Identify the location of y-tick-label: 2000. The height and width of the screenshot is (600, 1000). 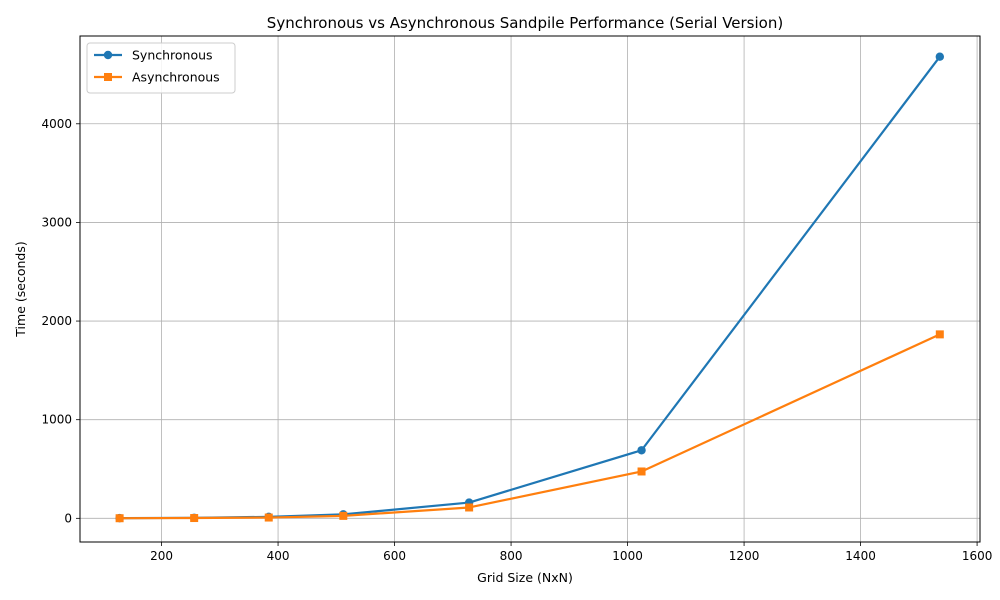
(56, 321).